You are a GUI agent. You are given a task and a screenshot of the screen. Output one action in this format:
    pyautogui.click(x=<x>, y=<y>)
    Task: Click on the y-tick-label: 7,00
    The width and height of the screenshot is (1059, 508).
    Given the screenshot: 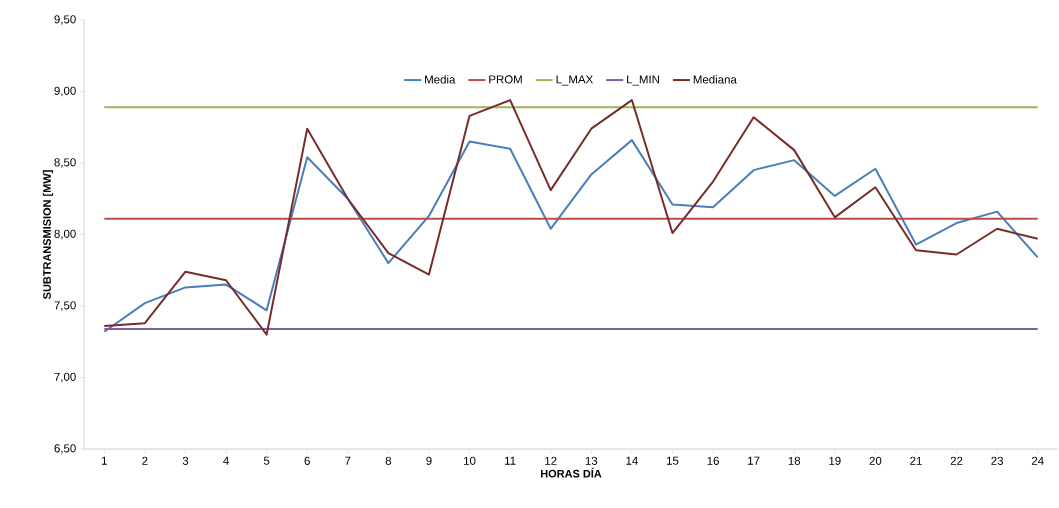 What is the action you would take?
    pyautogui.click(x=65, y=377)
    